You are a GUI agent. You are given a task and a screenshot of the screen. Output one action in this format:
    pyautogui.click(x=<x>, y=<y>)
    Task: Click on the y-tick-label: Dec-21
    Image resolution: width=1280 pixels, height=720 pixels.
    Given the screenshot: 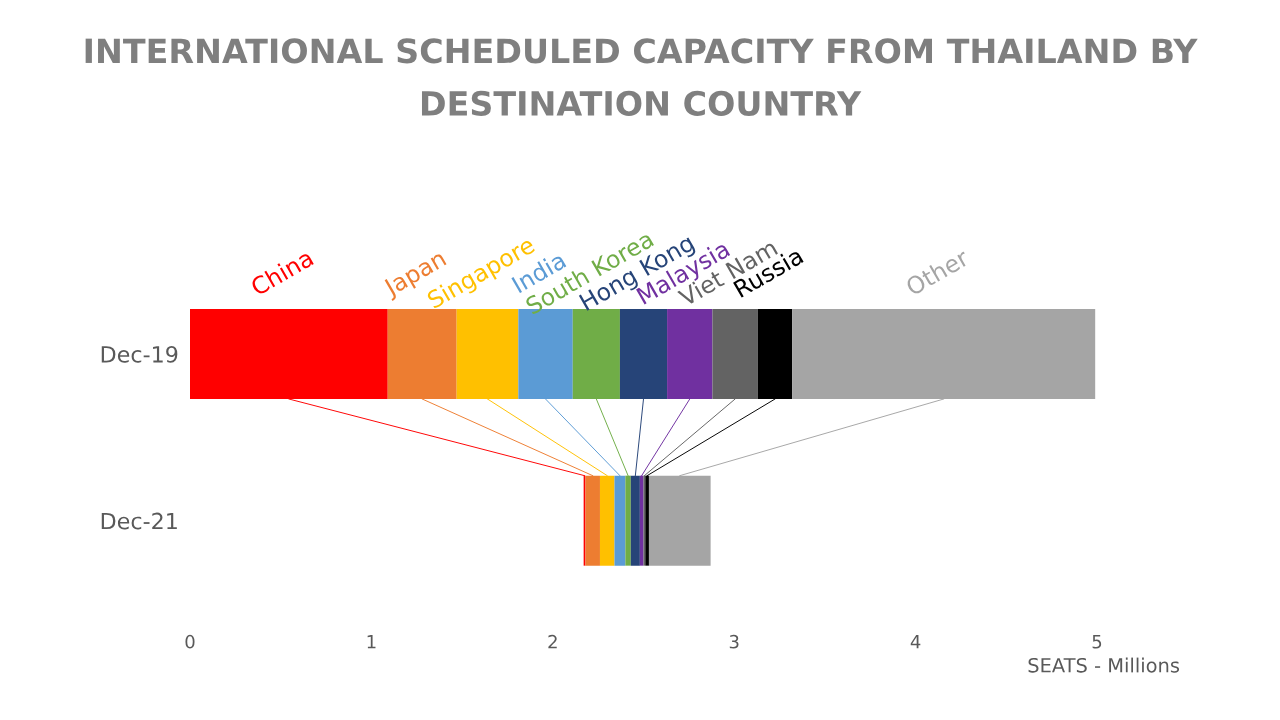 What is the action you would take?
    pyautogui.click(x=139, y=521)
    